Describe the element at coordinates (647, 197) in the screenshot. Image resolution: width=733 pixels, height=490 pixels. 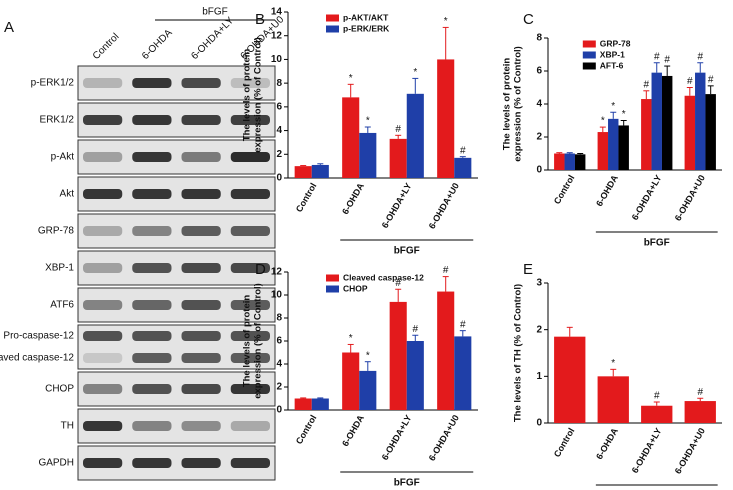
I see `x-tick-label: 6-OHDA+LY` at that location.